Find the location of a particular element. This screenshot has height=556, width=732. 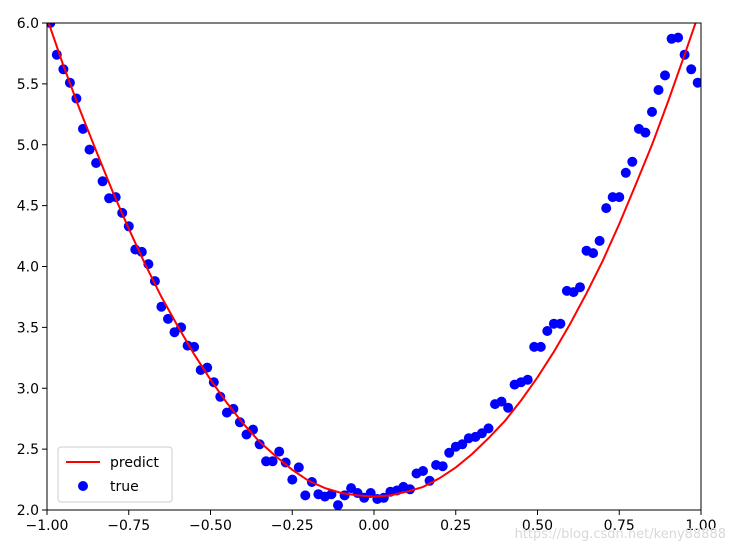

y-tick-label: 5.0 is located at coordinates (28, 146).